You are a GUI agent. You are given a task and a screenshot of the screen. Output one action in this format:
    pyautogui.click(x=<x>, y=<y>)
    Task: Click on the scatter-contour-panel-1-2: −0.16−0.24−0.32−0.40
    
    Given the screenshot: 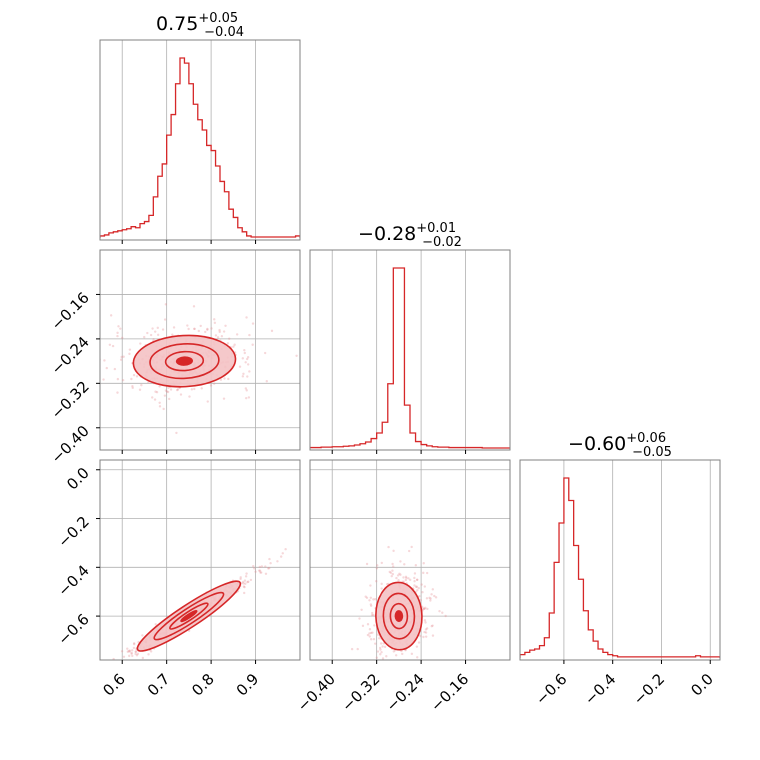 What is the action you would take?
    pyautogui.click(x=174, y=358)
    